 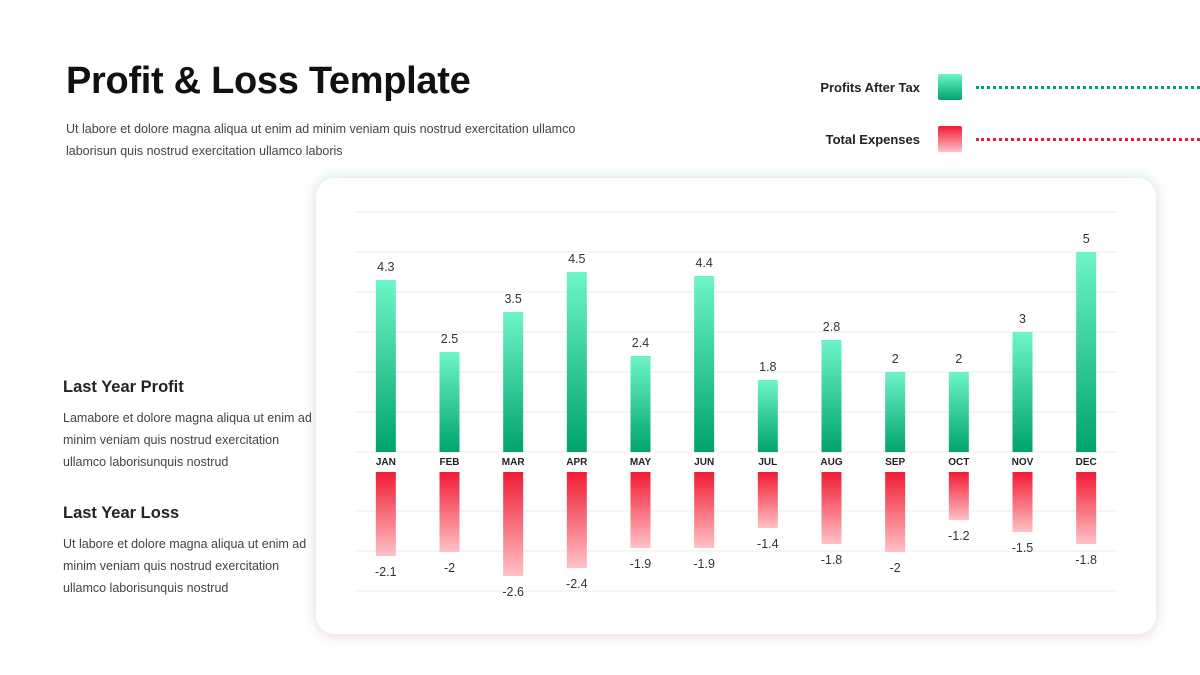 What do you see at coordinates (513, 592) in the screenshot?
I see `data-label-expense: -2.6` at bounding box center [513, 592].